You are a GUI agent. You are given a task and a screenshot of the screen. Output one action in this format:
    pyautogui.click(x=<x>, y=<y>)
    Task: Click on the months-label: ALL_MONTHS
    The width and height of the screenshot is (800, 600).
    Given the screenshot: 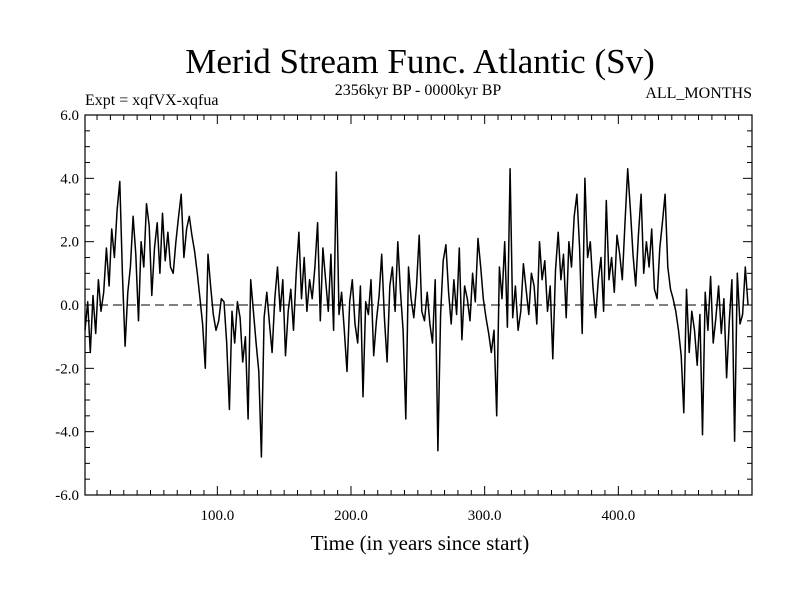 What is the action you would take?
    pyautogui.click(x=698, y=93)
    